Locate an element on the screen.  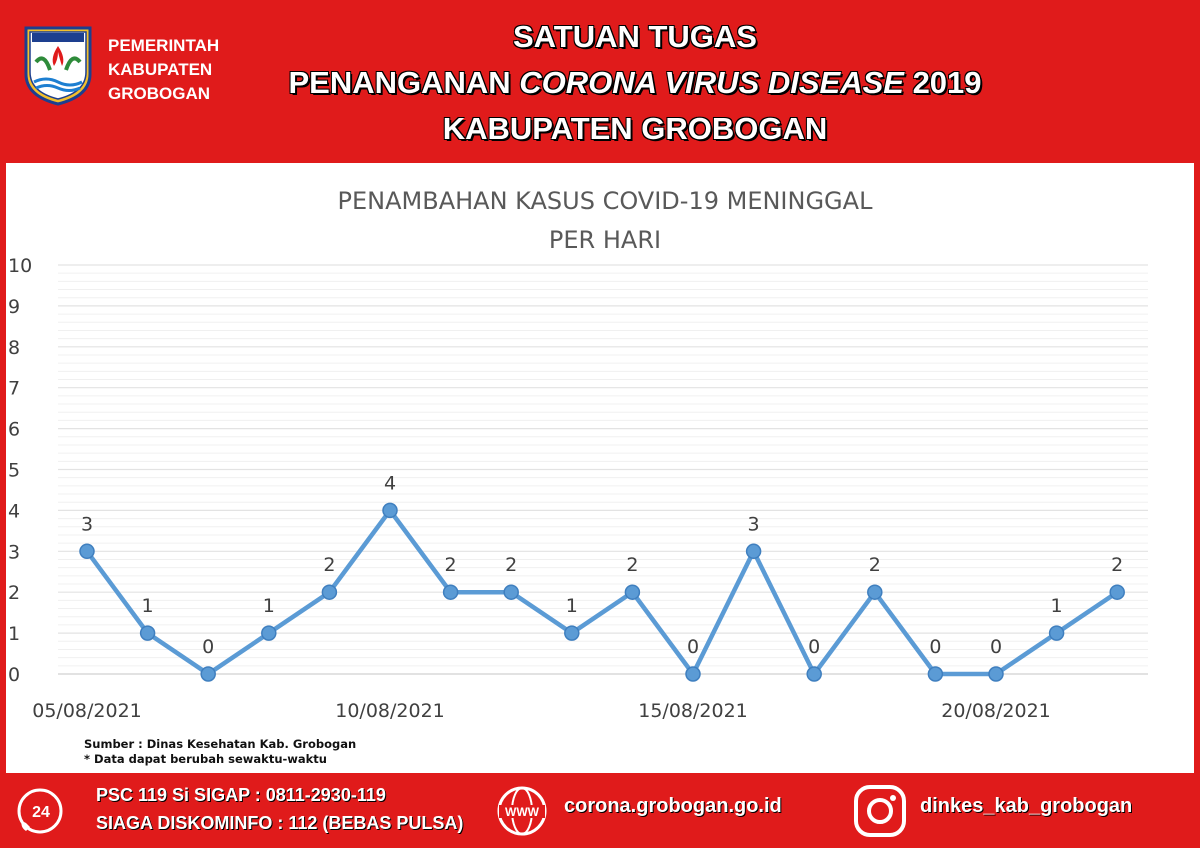
phone-24-icon: 24 is located at coordinates (40, 811).